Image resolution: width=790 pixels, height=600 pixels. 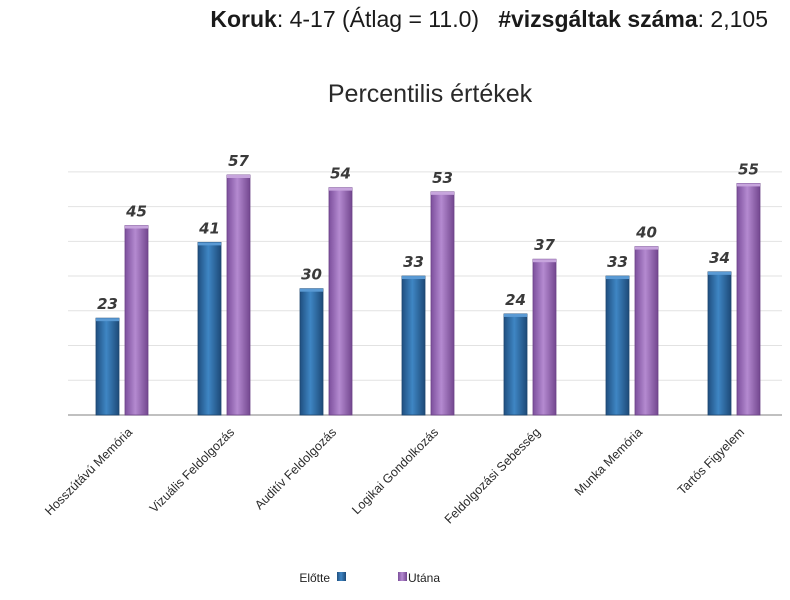 I want to click on count-value: : 2,105, so click(x=732, y=19).